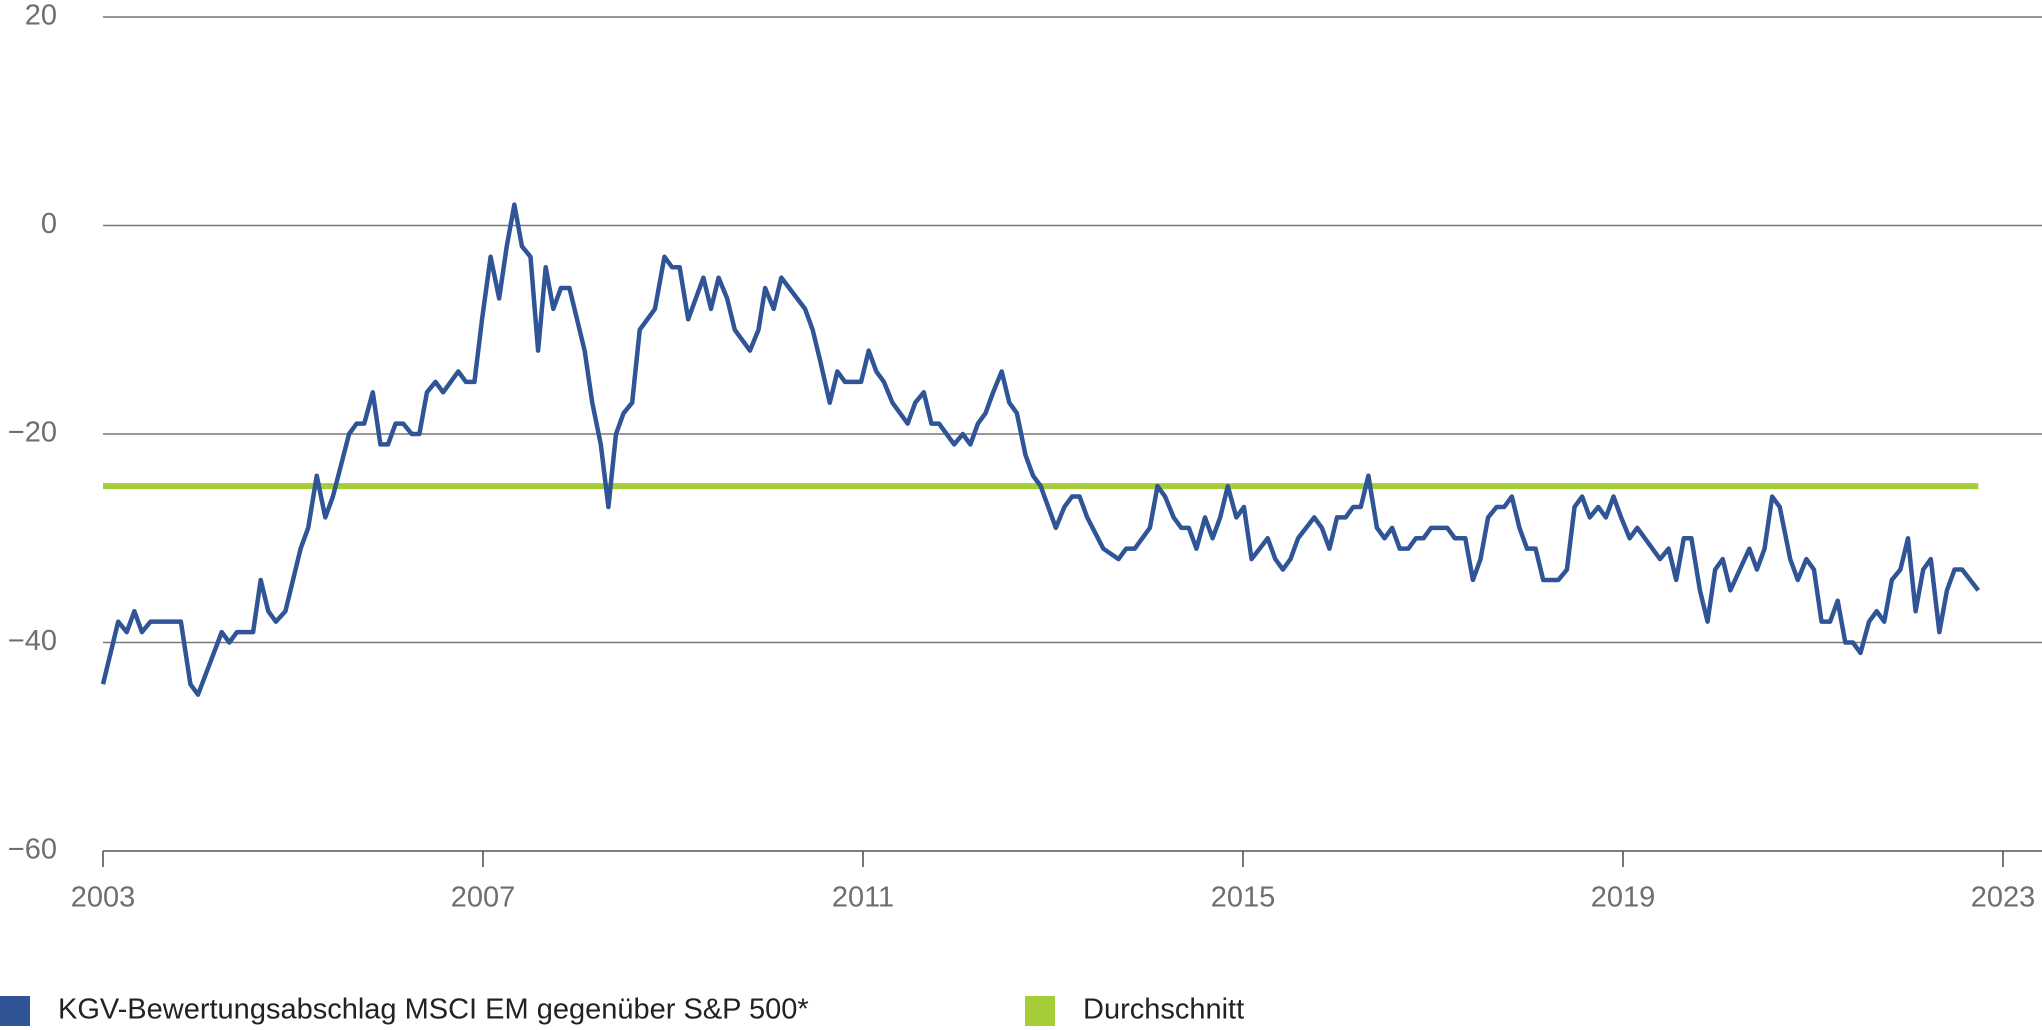 This screenshot has width=2042, height=1030. I want to click on x-tick-label: 2019, so click(1623, 898).